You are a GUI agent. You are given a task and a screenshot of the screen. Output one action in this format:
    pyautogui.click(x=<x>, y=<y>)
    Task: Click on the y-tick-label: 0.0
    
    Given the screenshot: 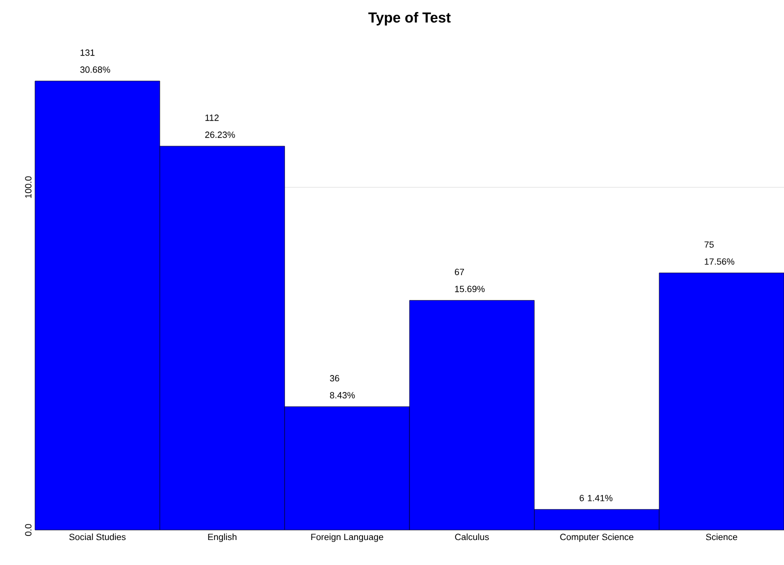 What is the action you would take?
    pyautogui.click(x=28, y=530)
    